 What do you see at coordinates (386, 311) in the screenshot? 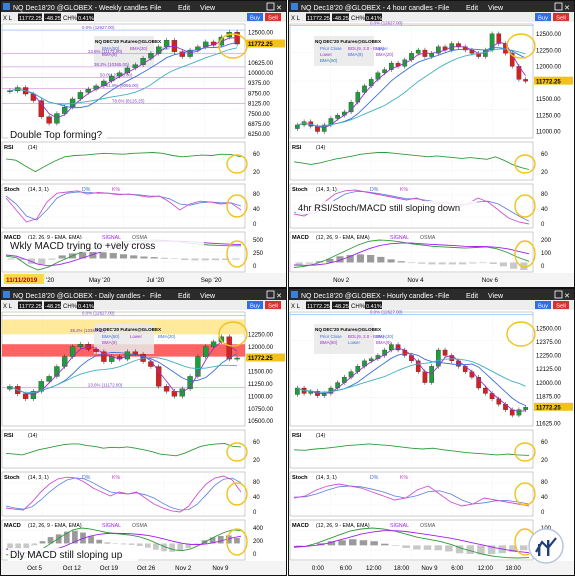
I see `fib-label: 0.0% (12627.00)` at bounding box center [386, 311].